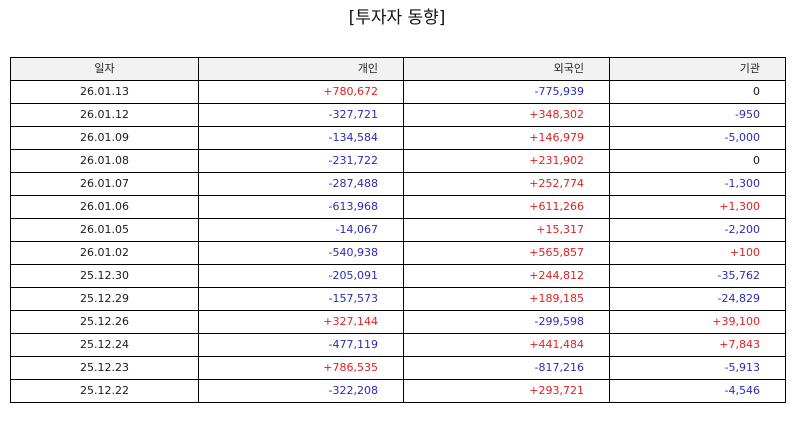 Image resolution: width=794 pixels, height=425 pixels. What do you see at coordinates (301, 92) in the screenshot?
I see `cell-individual: +780,672` at bounding box center [301, 92].